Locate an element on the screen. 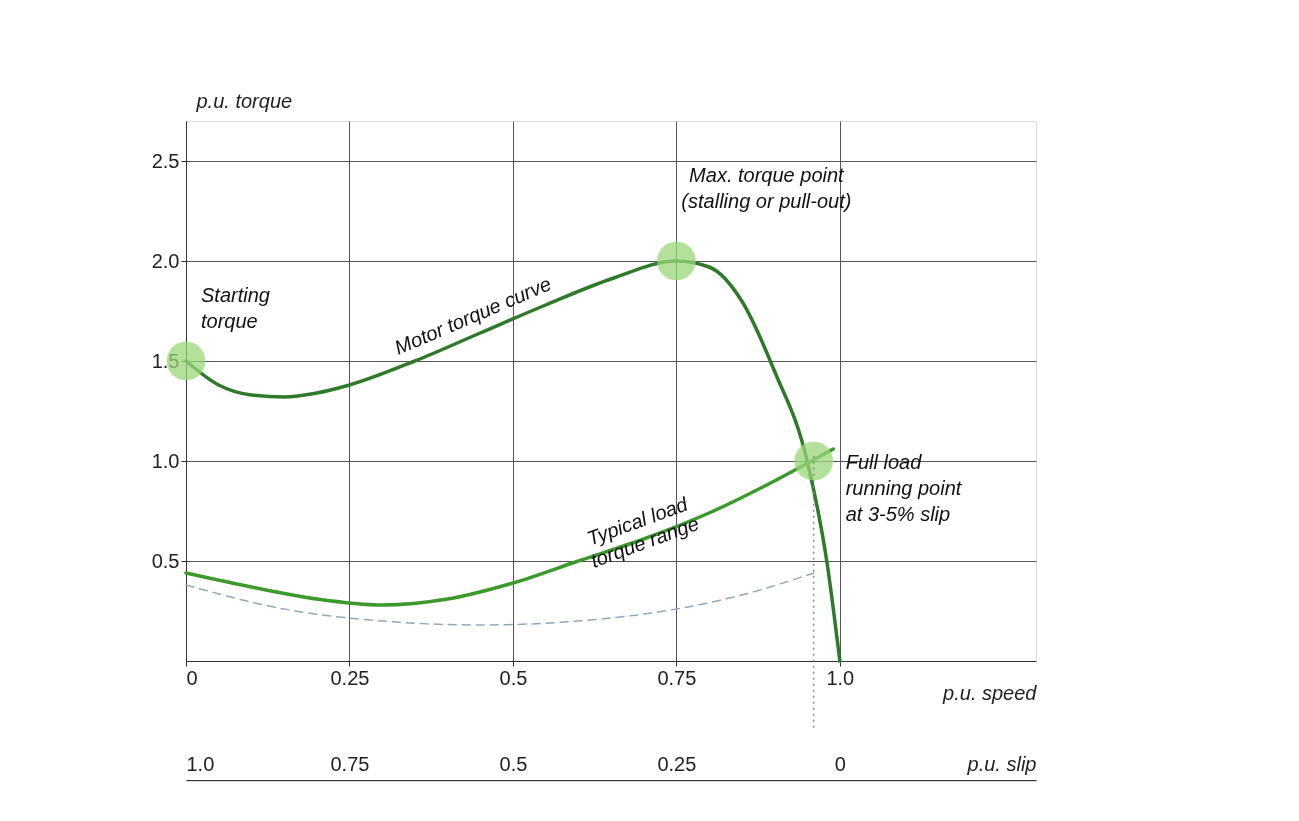 The width and height of the screenshot is (1299, 821). y-tick-label: 2.5 is located at coordinates (165, 160).